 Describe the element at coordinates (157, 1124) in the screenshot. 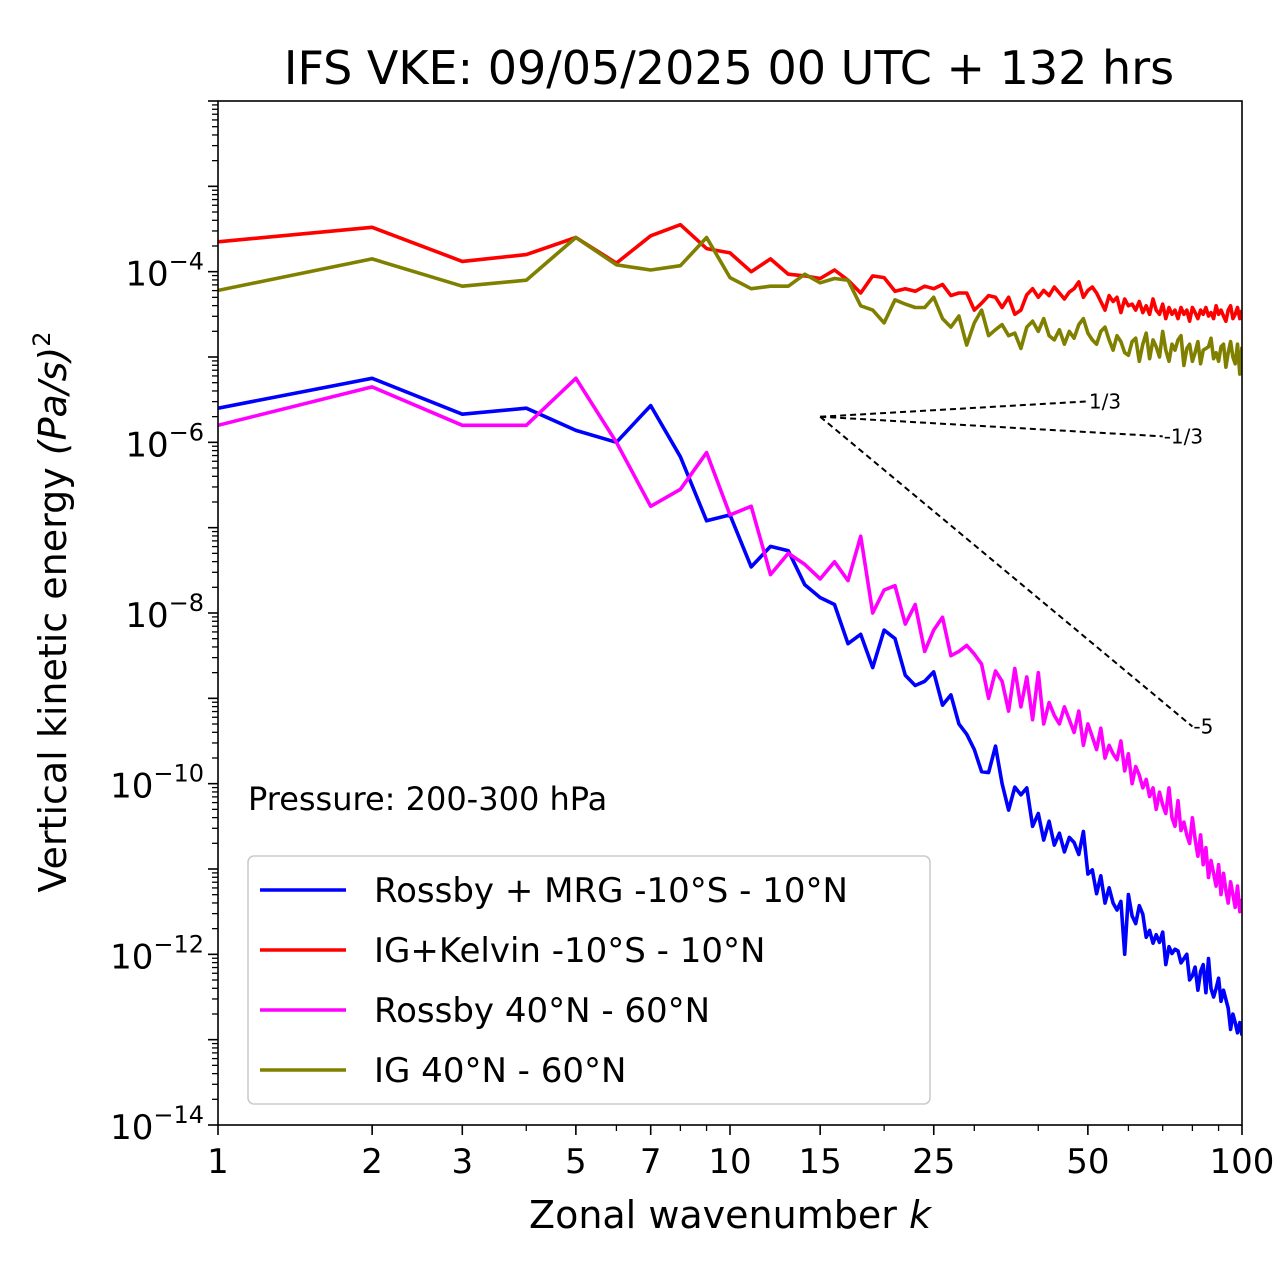

I see `y-tick-label: 10⁻¹⁴` at that location.